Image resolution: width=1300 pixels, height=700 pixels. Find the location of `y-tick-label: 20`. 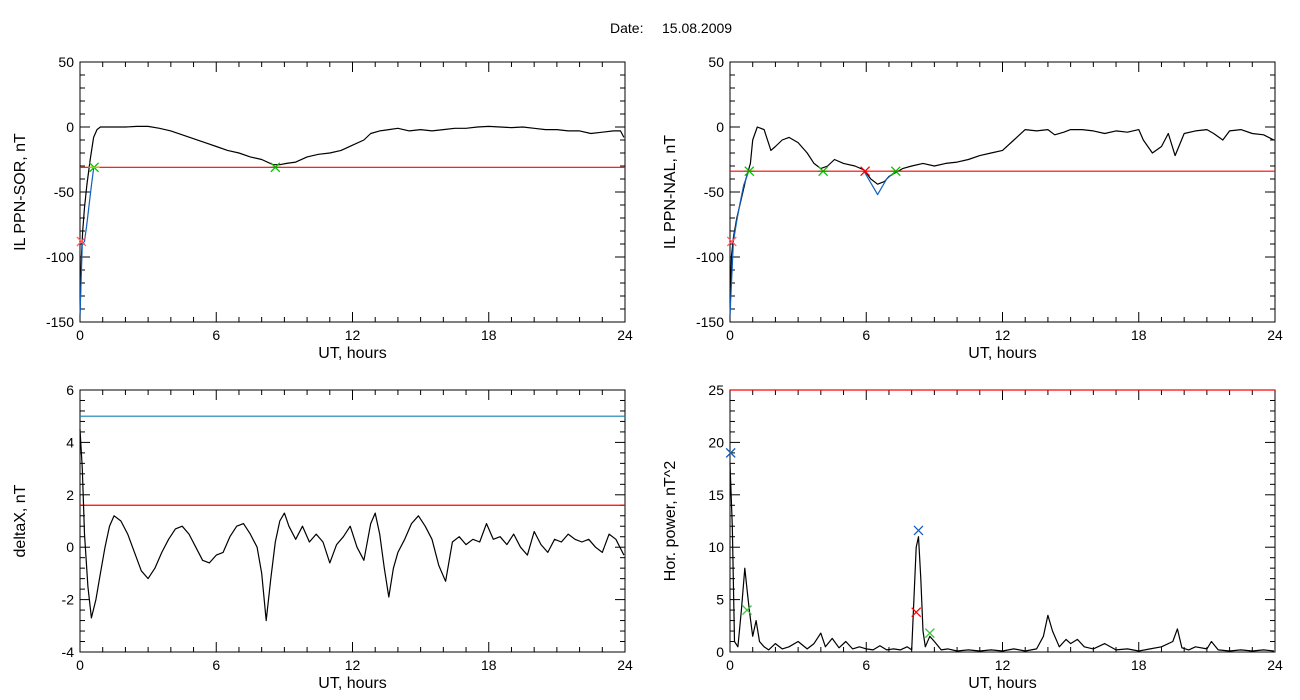

y-tick-label: 20 is located at coordinates (716, 442).